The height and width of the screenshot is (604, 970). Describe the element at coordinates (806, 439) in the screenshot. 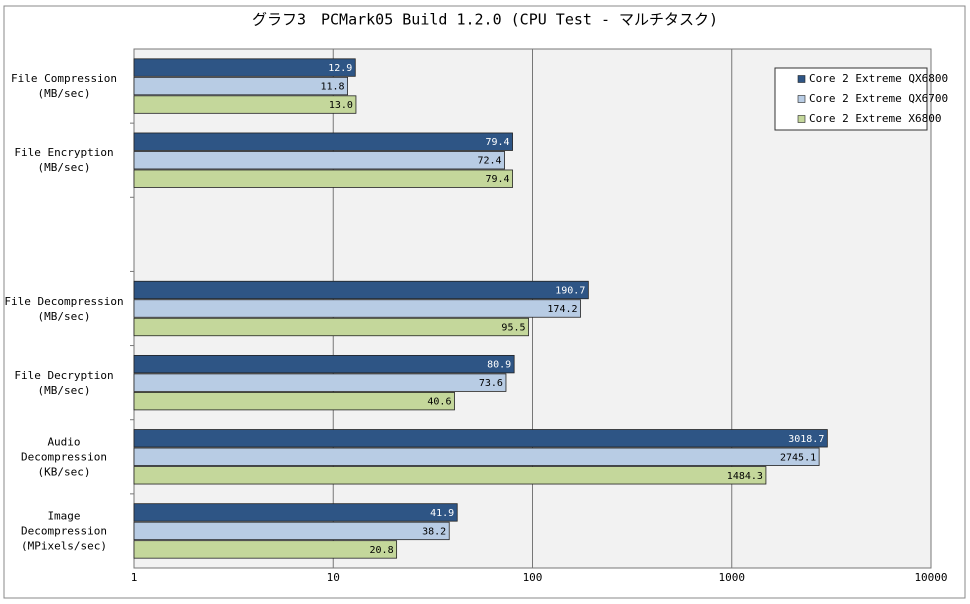

I see `value-label: 3018.7` at that location.